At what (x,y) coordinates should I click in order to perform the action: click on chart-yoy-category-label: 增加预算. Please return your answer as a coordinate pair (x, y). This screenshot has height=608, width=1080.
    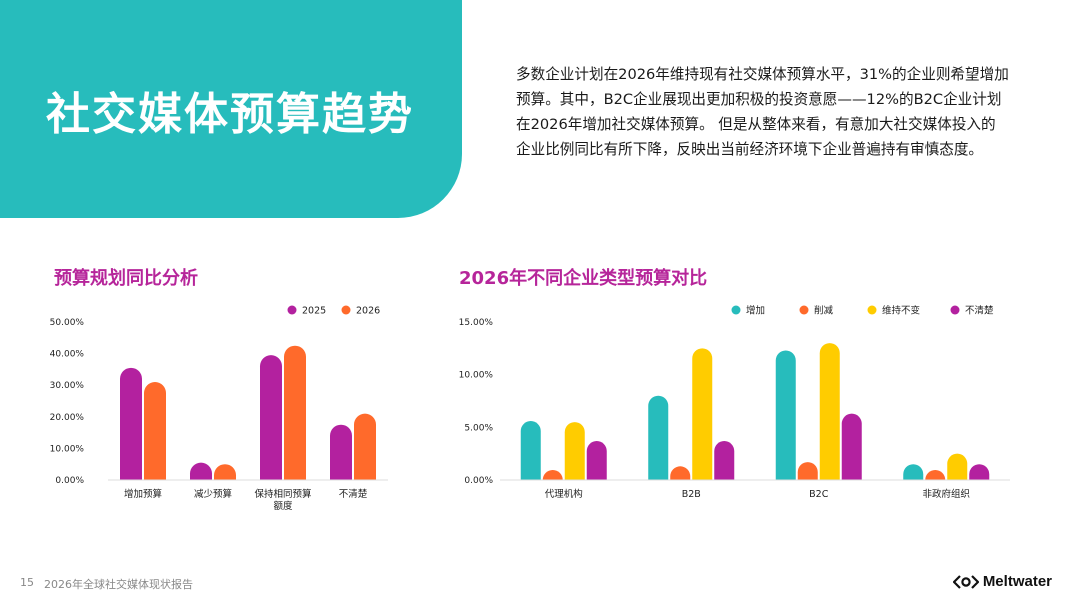
    Looking at the image, I should click on (143, 494).